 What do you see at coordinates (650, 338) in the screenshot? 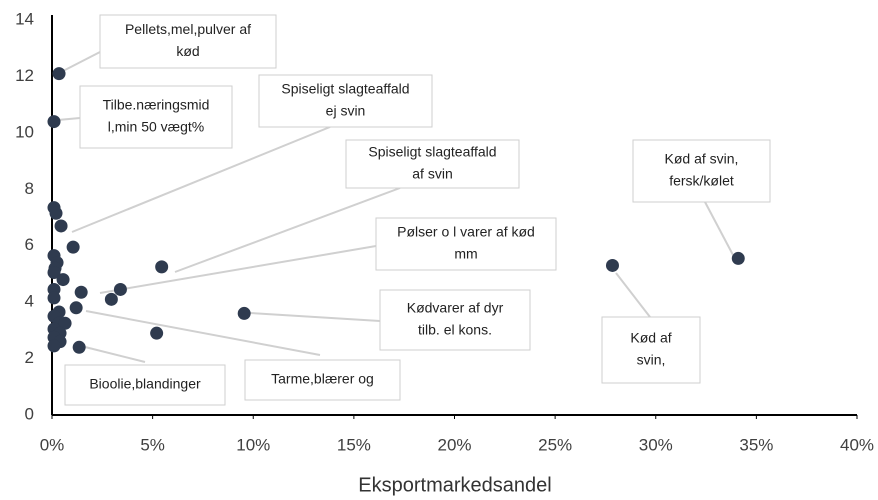
I see `annotation-text: Kød af` at bounding box center [650, 338].